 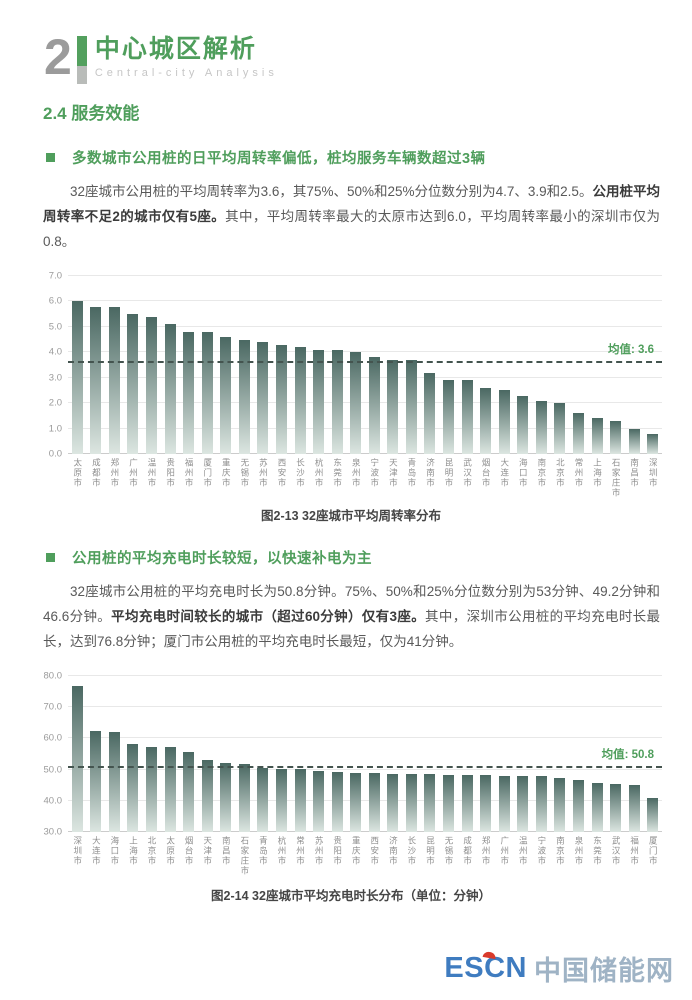 I want to click on y-tick-label: 30.0, so click(x=53, y=832).